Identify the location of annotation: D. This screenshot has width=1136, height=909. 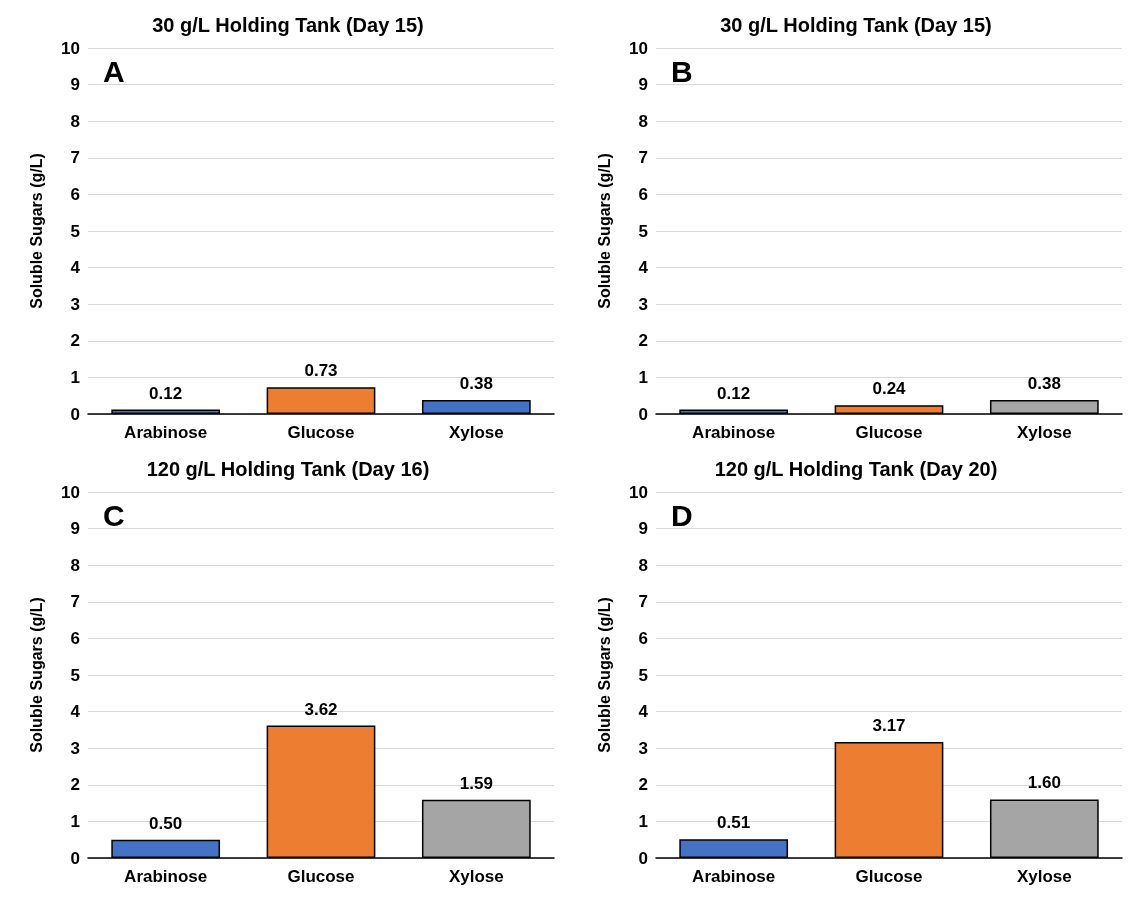
(682, 515).